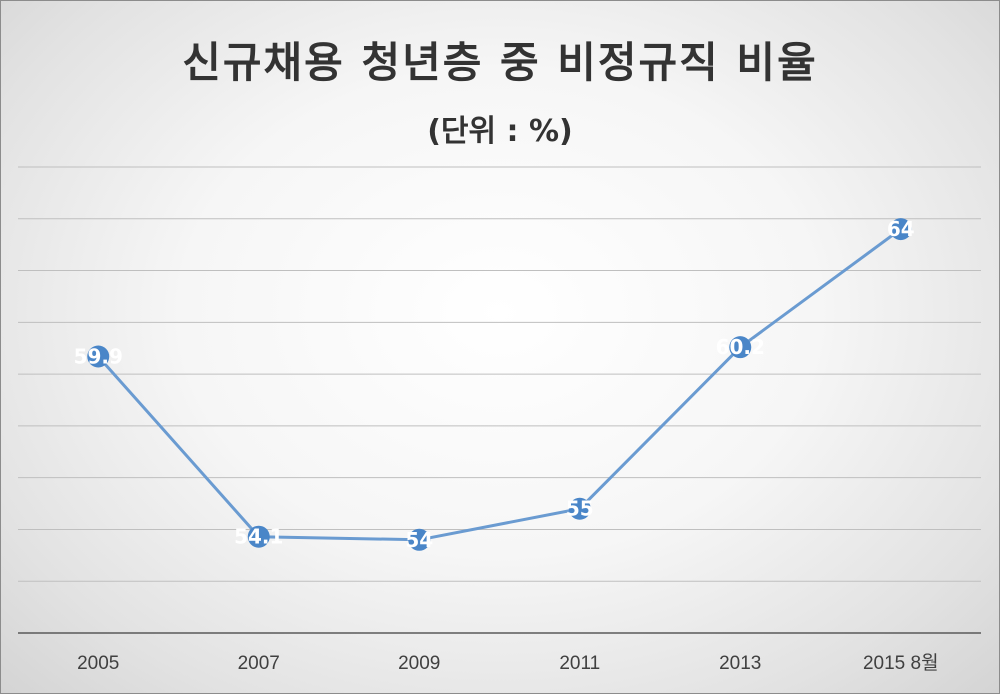  I want to click on data-label: 59.9, so click(98, 357).